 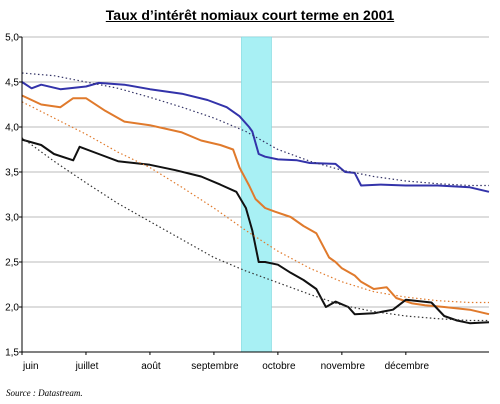 What do you see at coordinates (12, 38) in the screenshot?
I see `y-tick-label: 5,0` at bounding box center [12, 38].